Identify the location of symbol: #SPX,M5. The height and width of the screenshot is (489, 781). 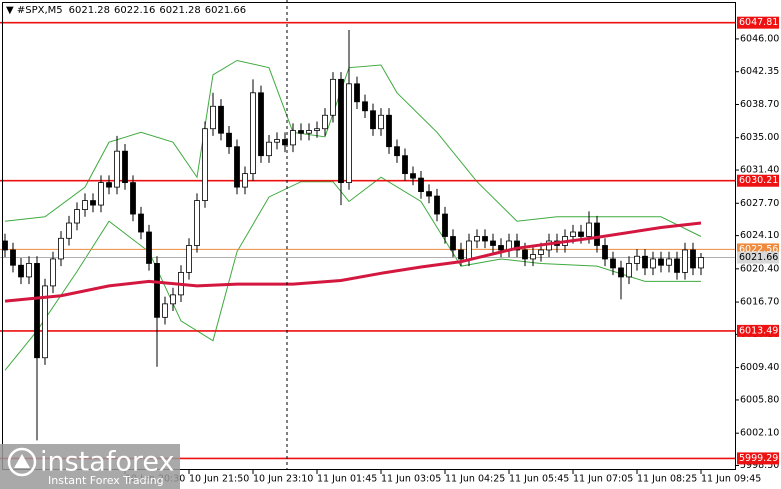
(40, 10).